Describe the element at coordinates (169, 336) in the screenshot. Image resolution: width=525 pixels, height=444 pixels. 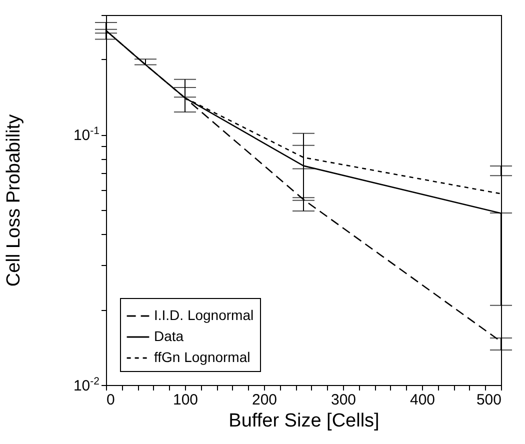
I see `legend-label: Data` at that location.